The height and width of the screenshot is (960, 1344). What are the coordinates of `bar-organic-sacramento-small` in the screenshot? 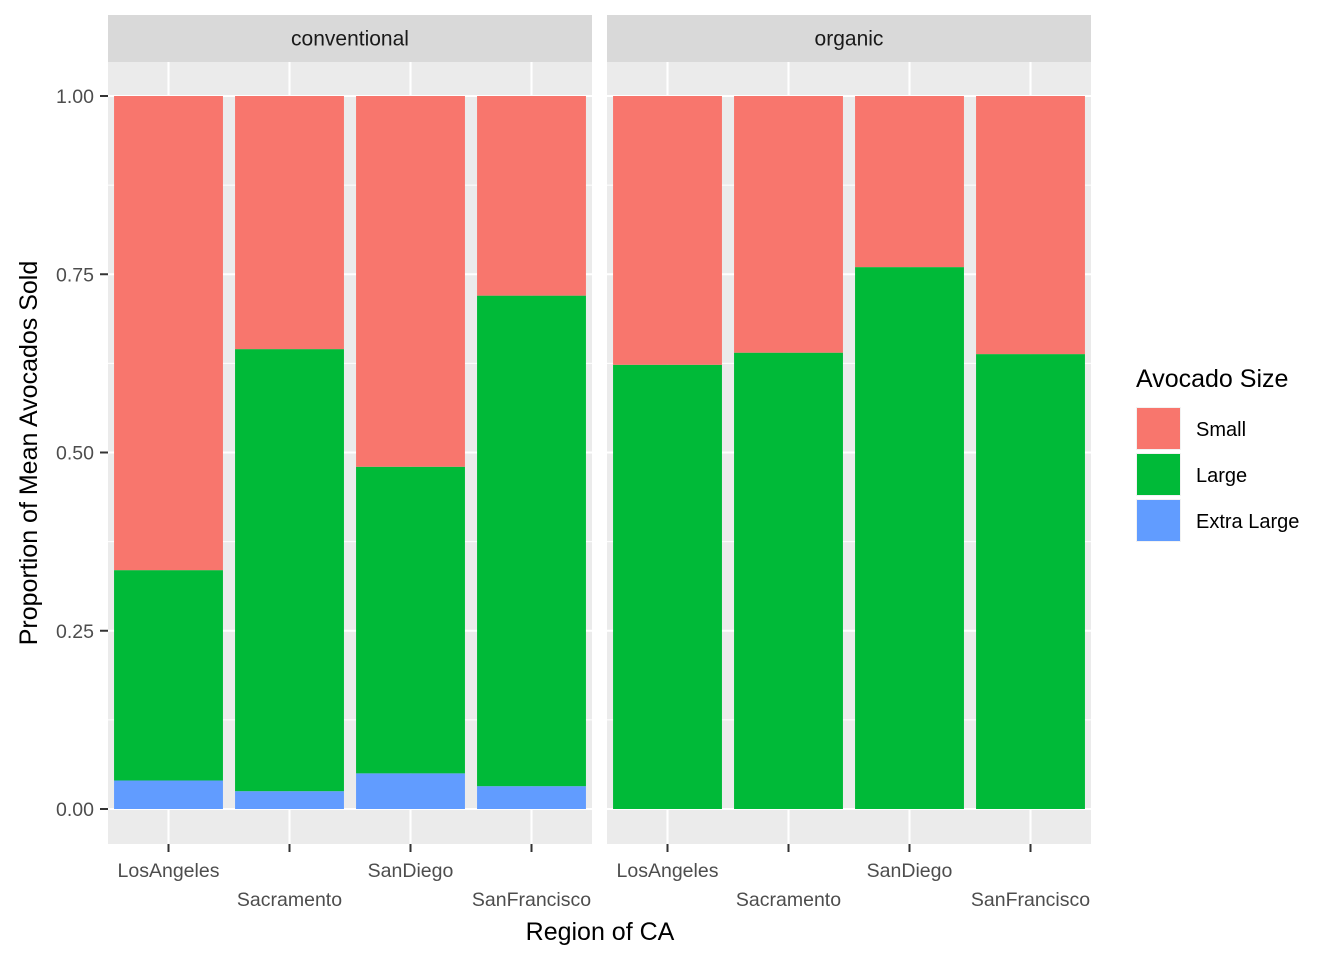 It's located at (788, 224).